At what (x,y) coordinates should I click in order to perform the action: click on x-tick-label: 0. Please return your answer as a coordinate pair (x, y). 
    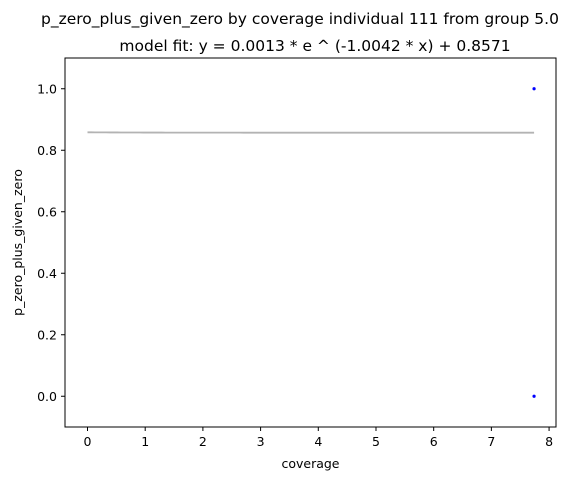
    Looking at the image, I should click on (88, 441).